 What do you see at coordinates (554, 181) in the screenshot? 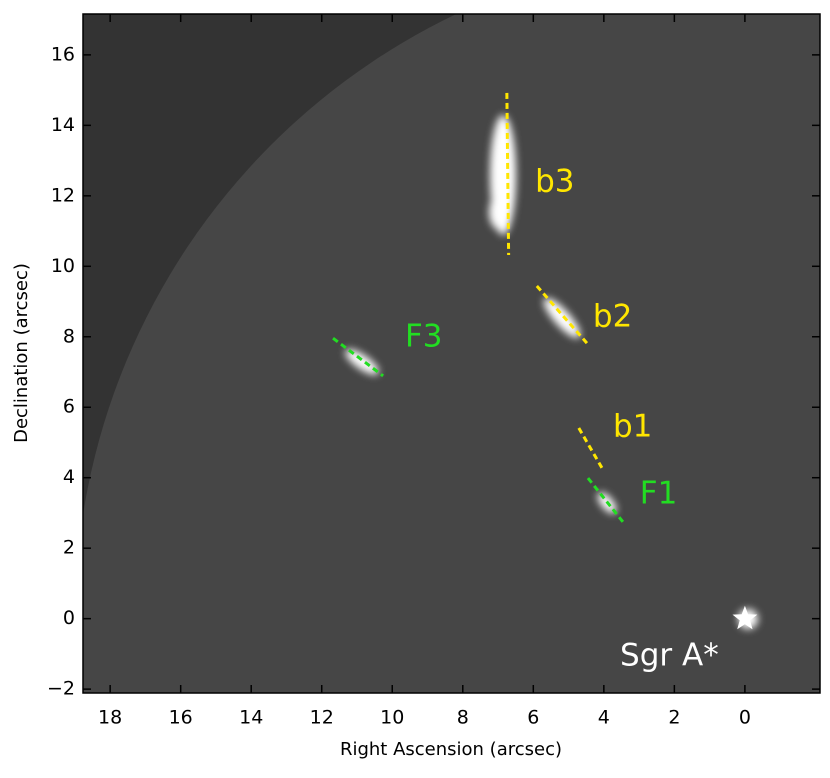
I see `annotation: b3` at bounding box center [554, 181].